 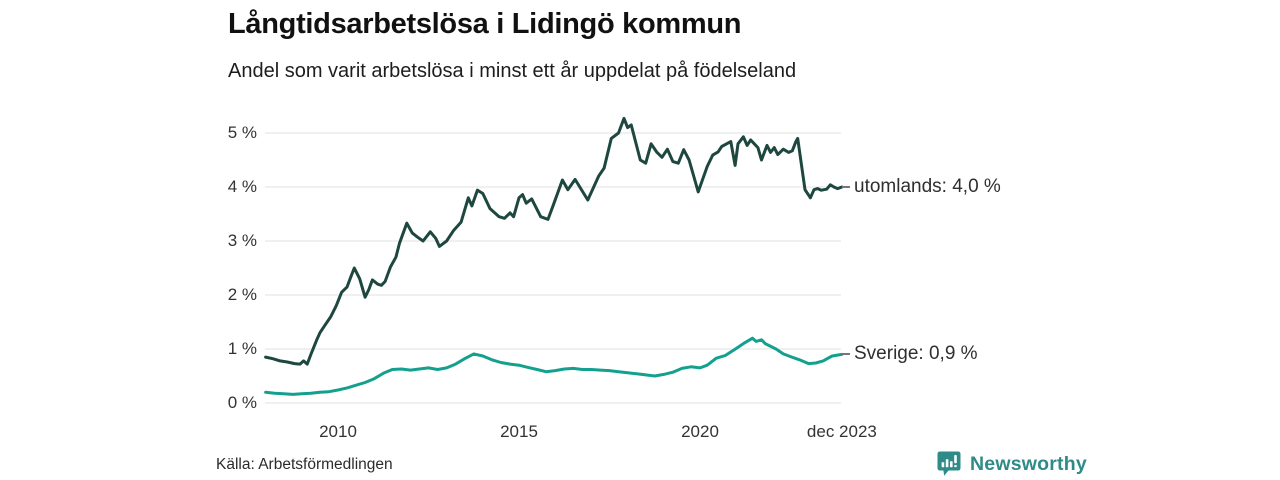 I want to click on series-label-utomlands-text: utomlands: 4,0 %, so click(x=927, y=186).